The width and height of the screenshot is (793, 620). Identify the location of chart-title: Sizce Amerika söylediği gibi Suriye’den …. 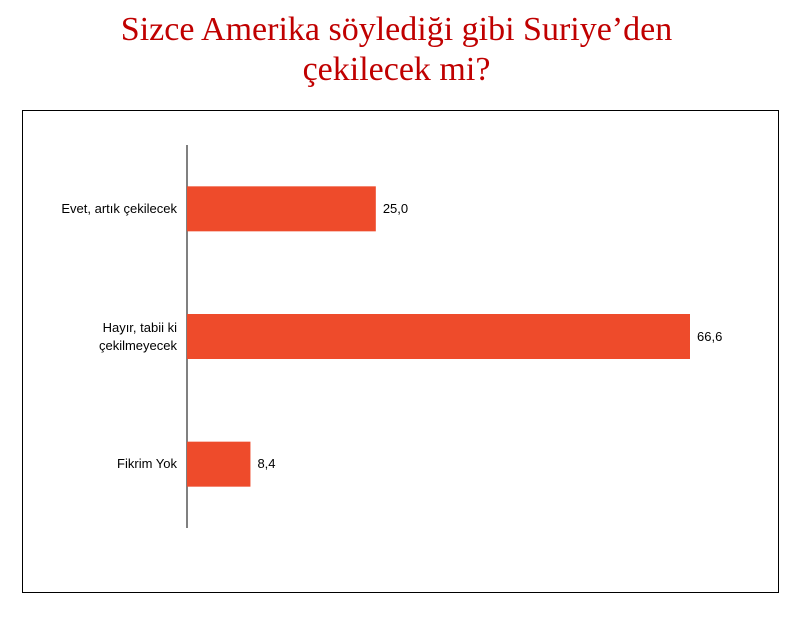
(396, 49).